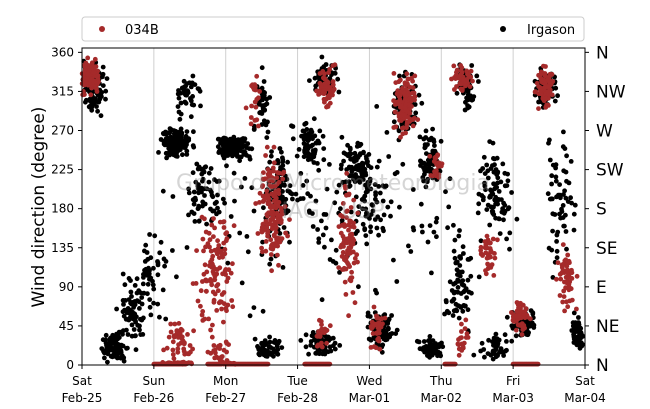  What do you see at coordinates (611, 92) in the screenshot?
I see `compass-label: NW` at bounding box center [611, 92].